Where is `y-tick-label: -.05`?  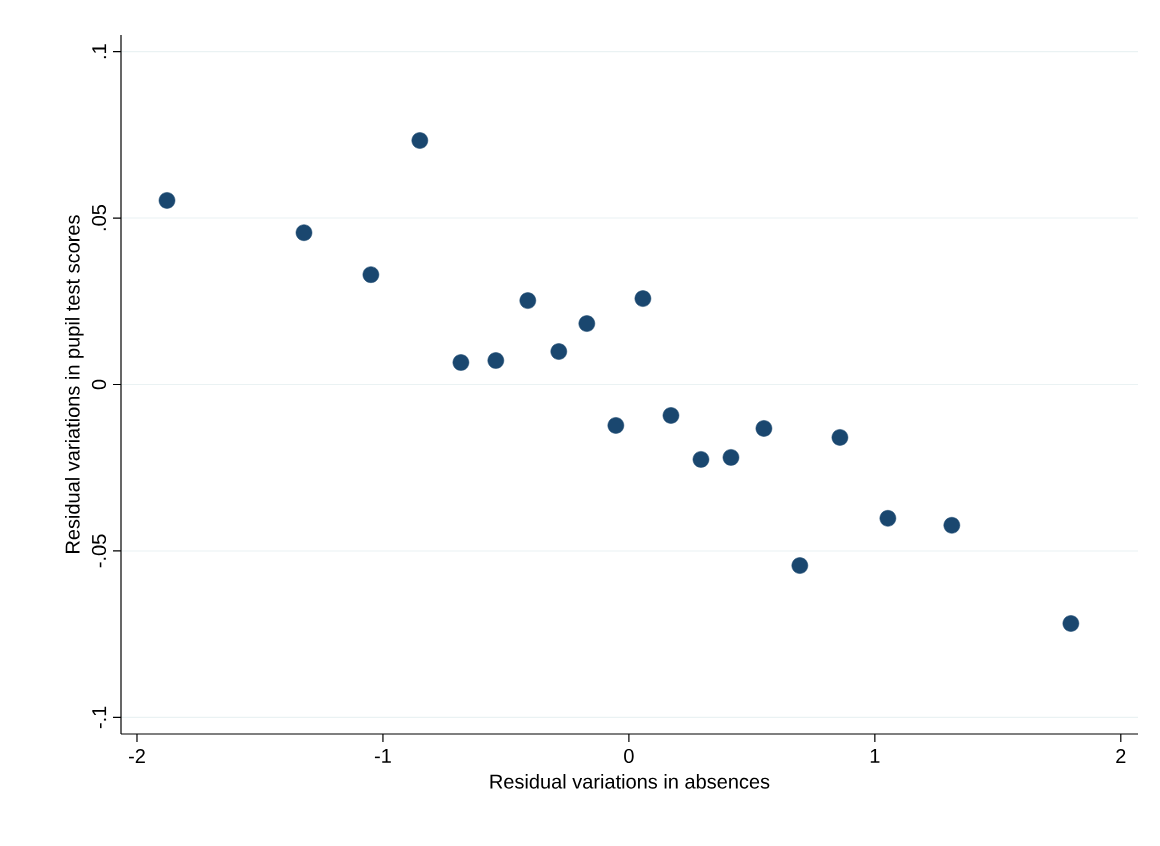 y-tick-label: -.05 is located at coordinates (99, 551).